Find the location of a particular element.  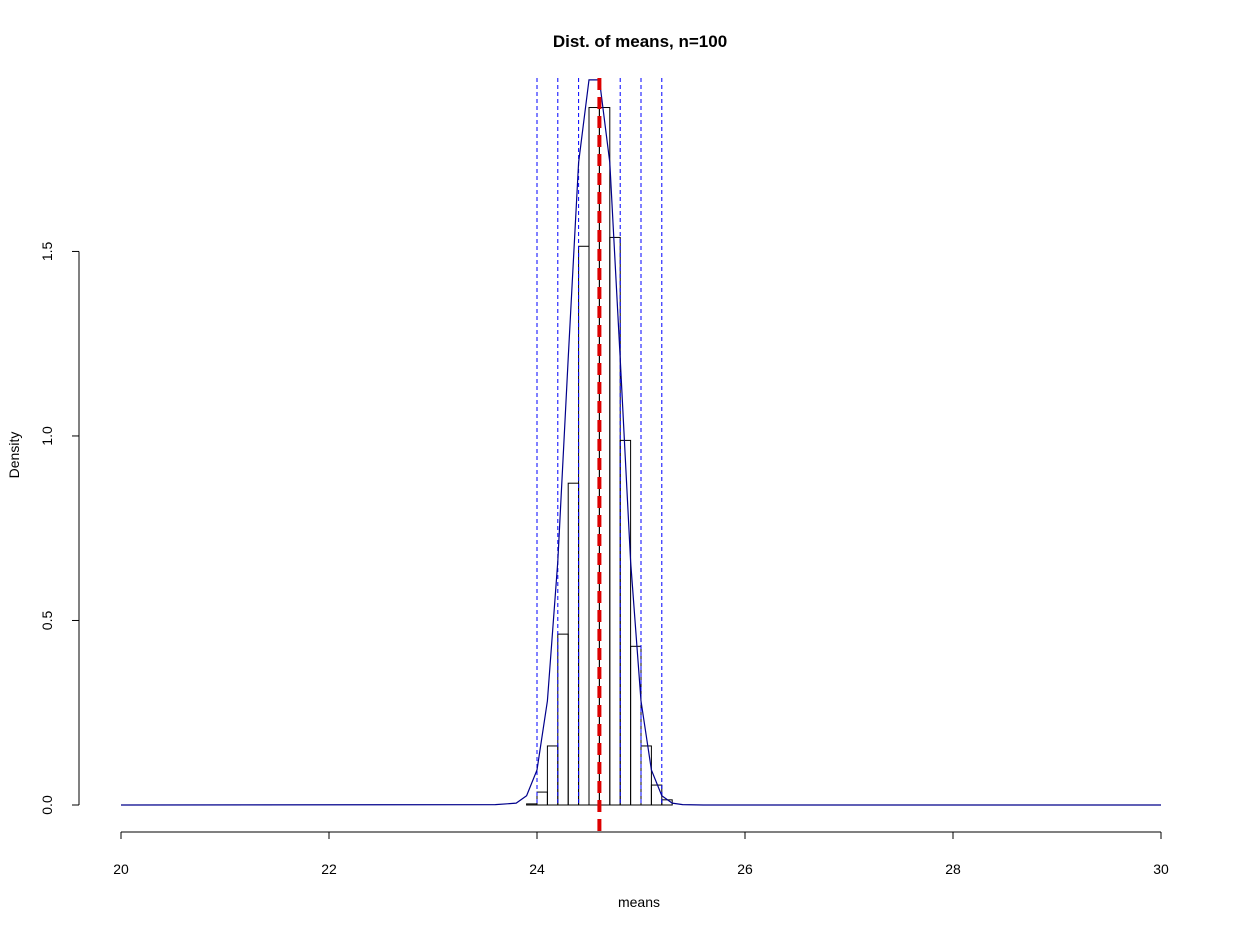

x-tick-label: 28 is located at coordinates (953, 869).